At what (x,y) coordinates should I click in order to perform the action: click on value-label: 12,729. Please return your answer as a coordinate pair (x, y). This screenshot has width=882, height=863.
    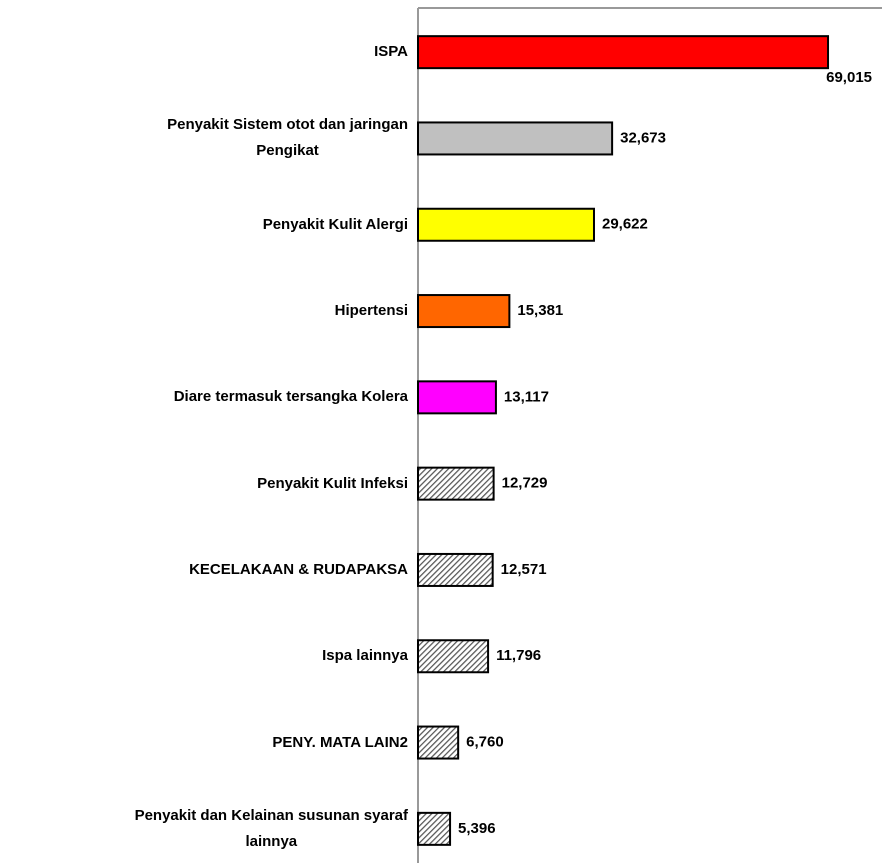
    Looking at the image, I should click on (525, 483).